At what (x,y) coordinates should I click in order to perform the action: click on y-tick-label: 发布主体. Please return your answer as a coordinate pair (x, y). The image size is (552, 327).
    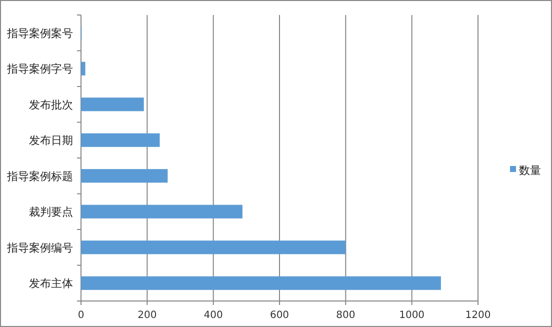
    Looking at the image, I should click on (51, 283).